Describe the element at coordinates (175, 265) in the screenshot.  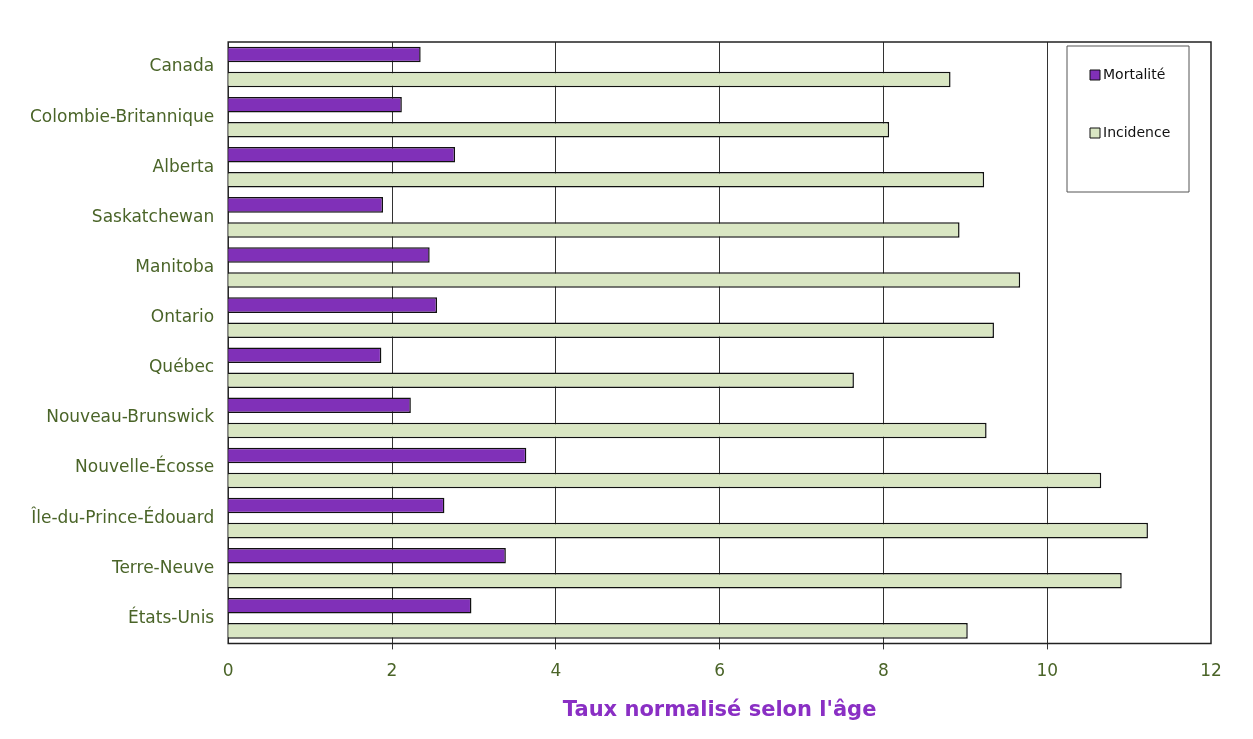
I see `y-tick-label: Manitoba` at that location.